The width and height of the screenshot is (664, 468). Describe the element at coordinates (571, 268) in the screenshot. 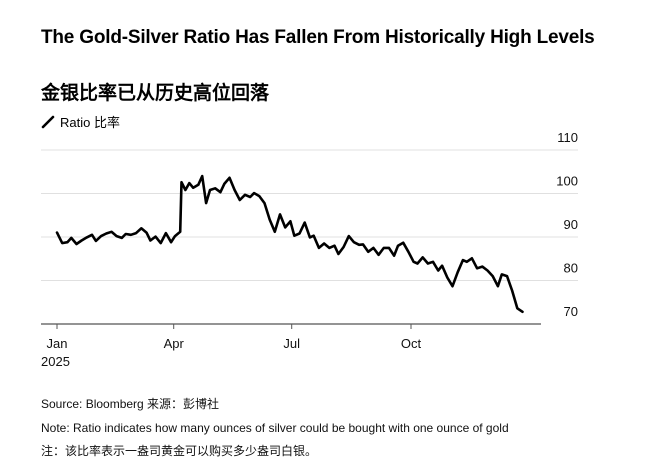

I see `y-tick-label: 80` at that location.